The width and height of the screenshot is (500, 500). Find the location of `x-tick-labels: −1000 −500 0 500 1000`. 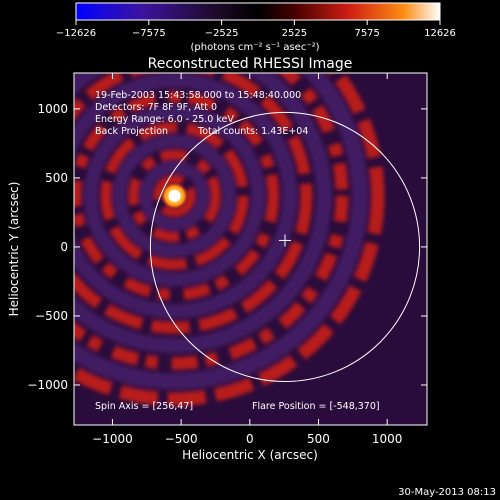

x-tick-labels: −1000 −500 0 500 1000 is located at coordinates (247, 439).